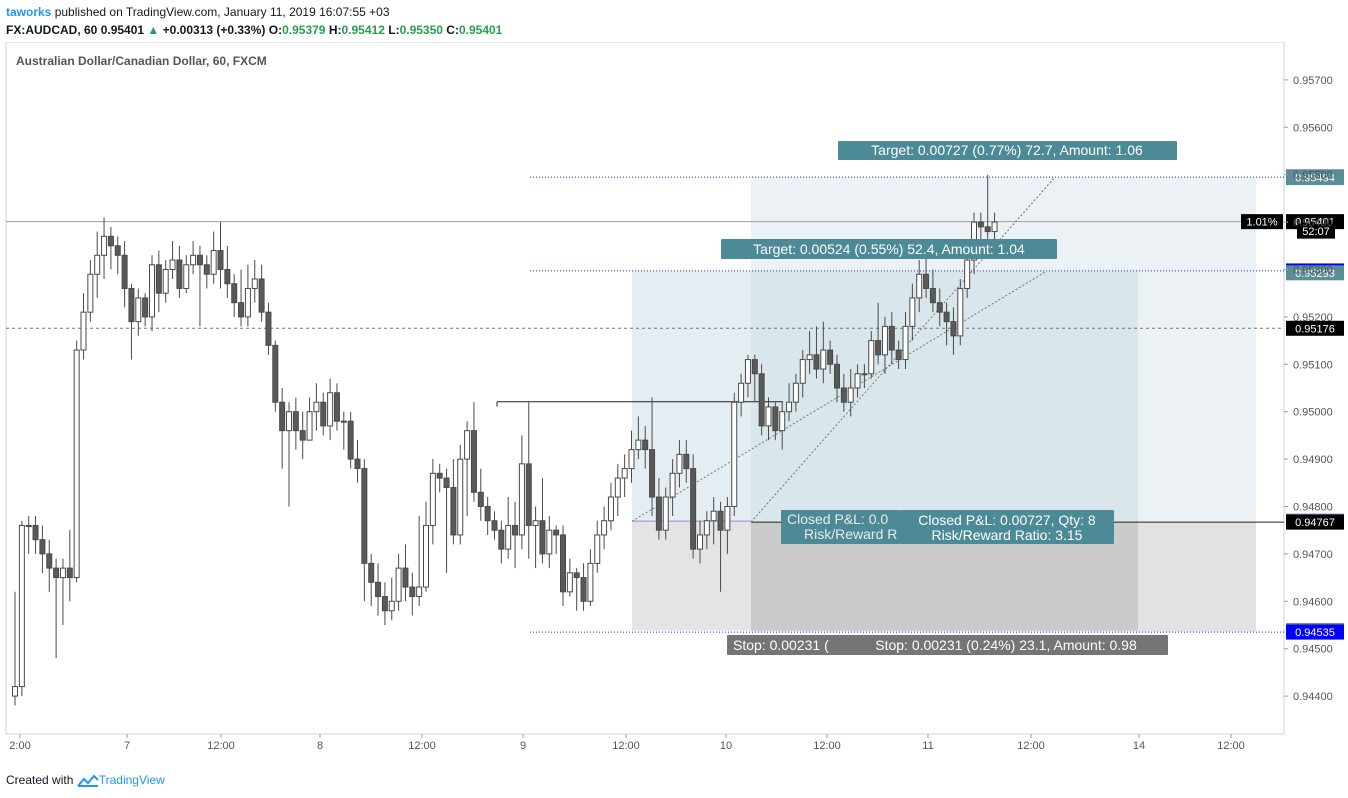 The height and width of the screenshot is (798, 1348). Describe the element at coordinates (172, 260) in the screenshot. I see `candle: O 0.953 C 0.9532 H 0.9536 L 0.9528` at that location.